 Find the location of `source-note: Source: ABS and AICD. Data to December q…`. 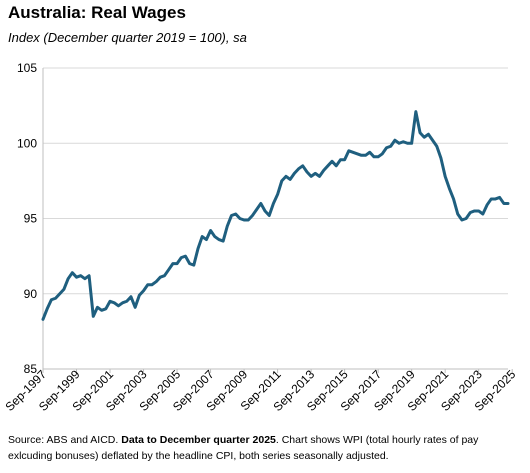

source-note: Source: ABS and AICD. Data to December q… is located at coordinates (265, 448).